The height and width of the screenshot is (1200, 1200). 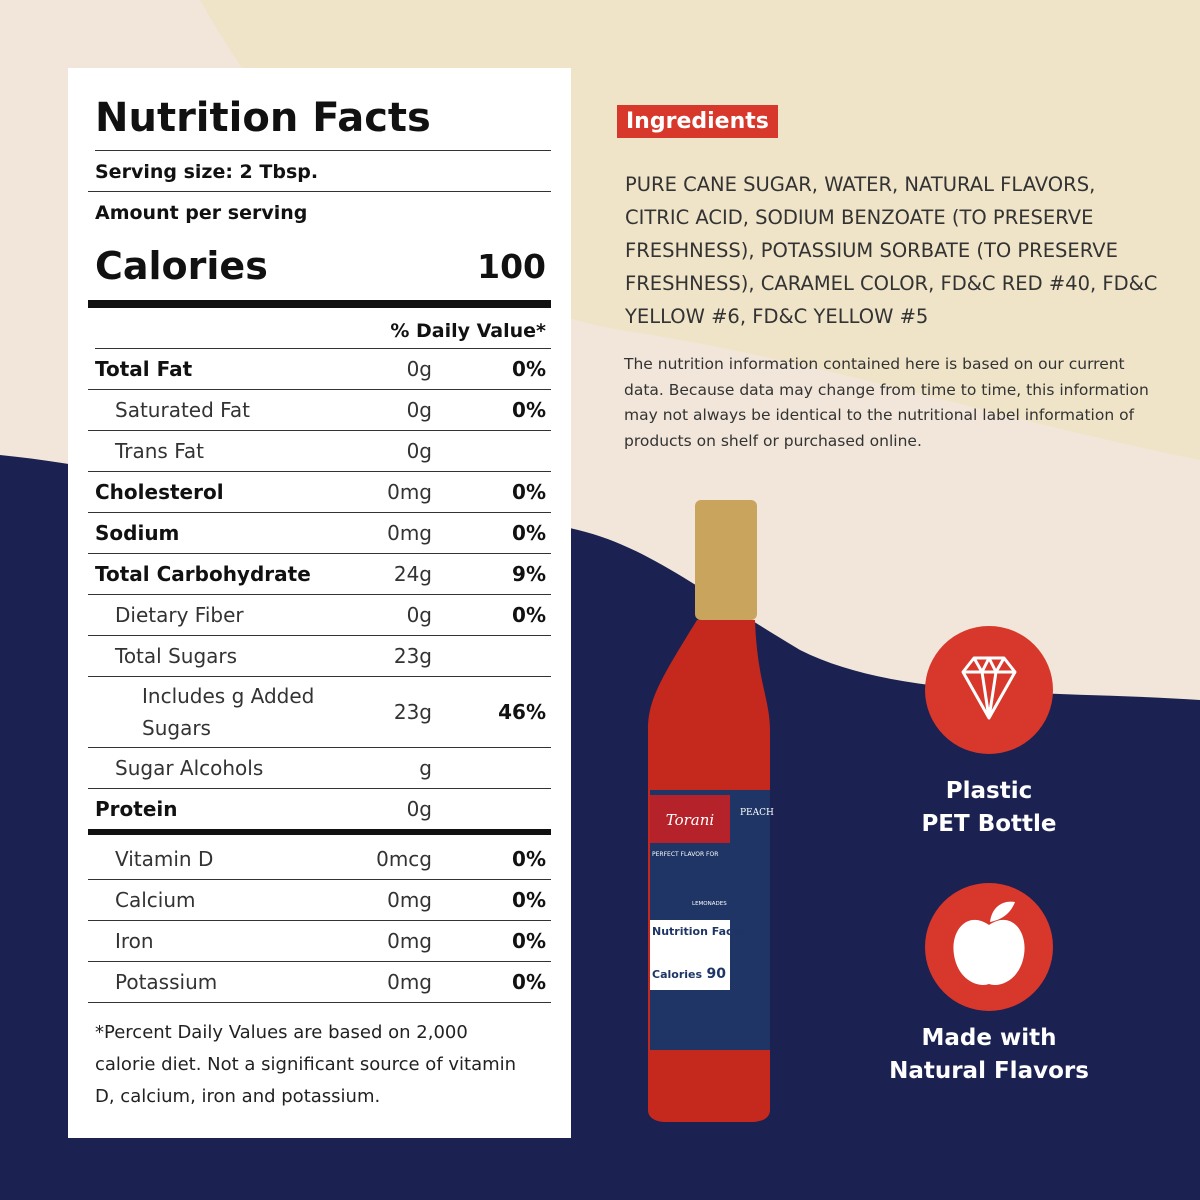 I want to click on bottle-use: LEMONADES, so click(x=709, y=904).